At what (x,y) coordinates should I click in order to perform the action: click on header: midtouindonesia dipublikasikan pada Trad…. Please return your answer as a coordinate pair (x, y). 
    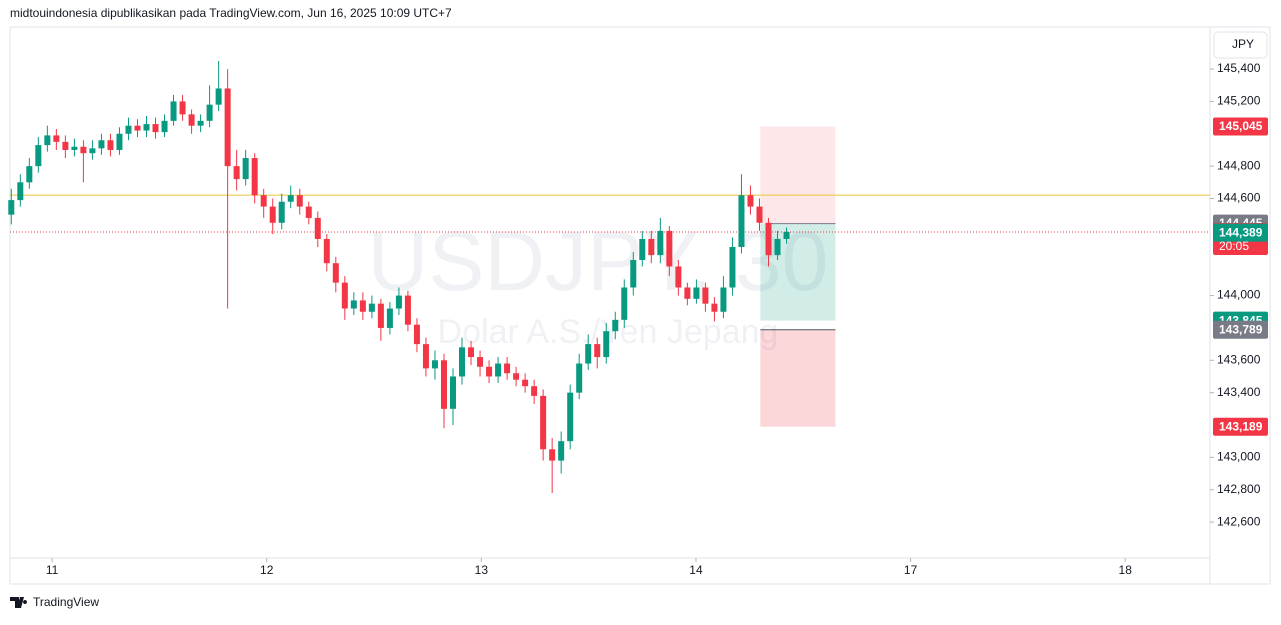
    Looking at the image, I should click on (231, 13).